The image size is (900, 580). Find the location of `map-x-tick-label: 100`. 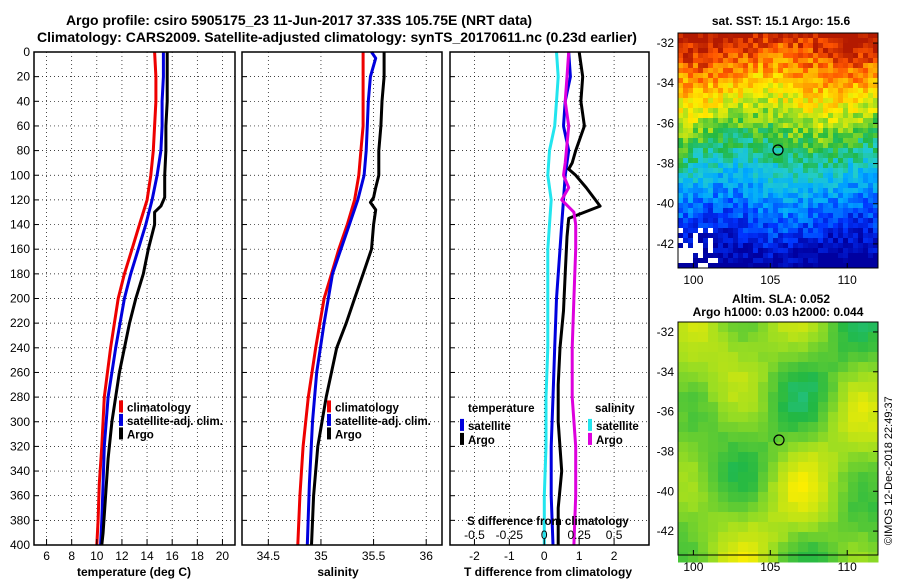

map-x-tick-label: 100 is located at coordinates (693, 567).